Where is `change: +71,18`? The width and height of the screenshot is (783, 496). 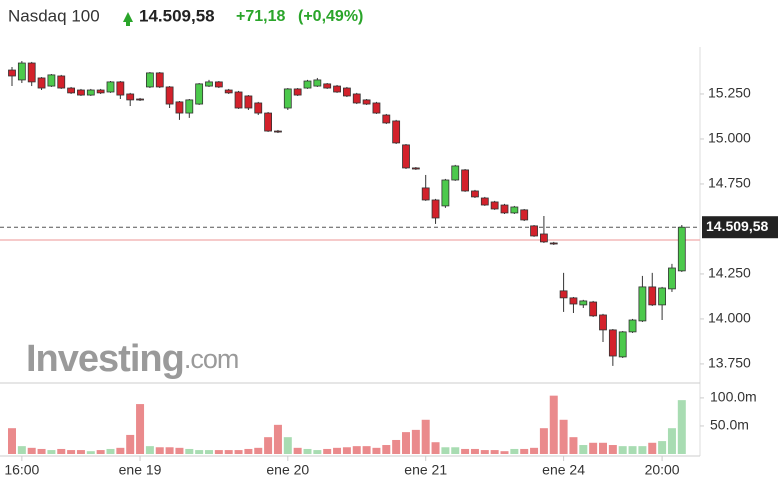 change: +71,18 is located at coordinates (260, 16).